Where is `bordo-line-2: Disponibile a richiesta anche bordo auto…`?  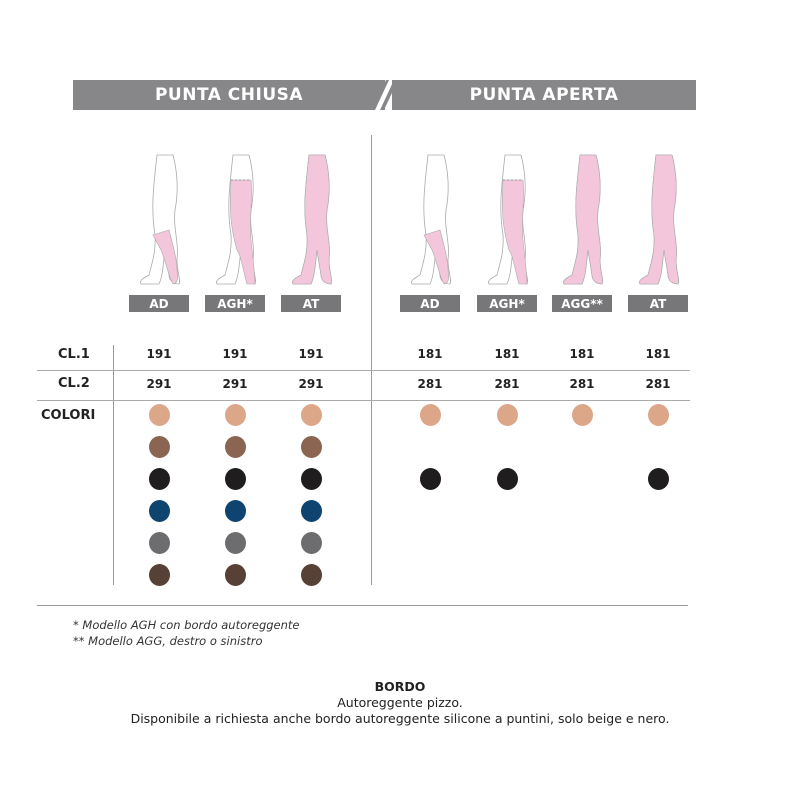
bordo-line-2: Disponibile a richiesta anche bordo auto… is located at coordinates (400, 718).